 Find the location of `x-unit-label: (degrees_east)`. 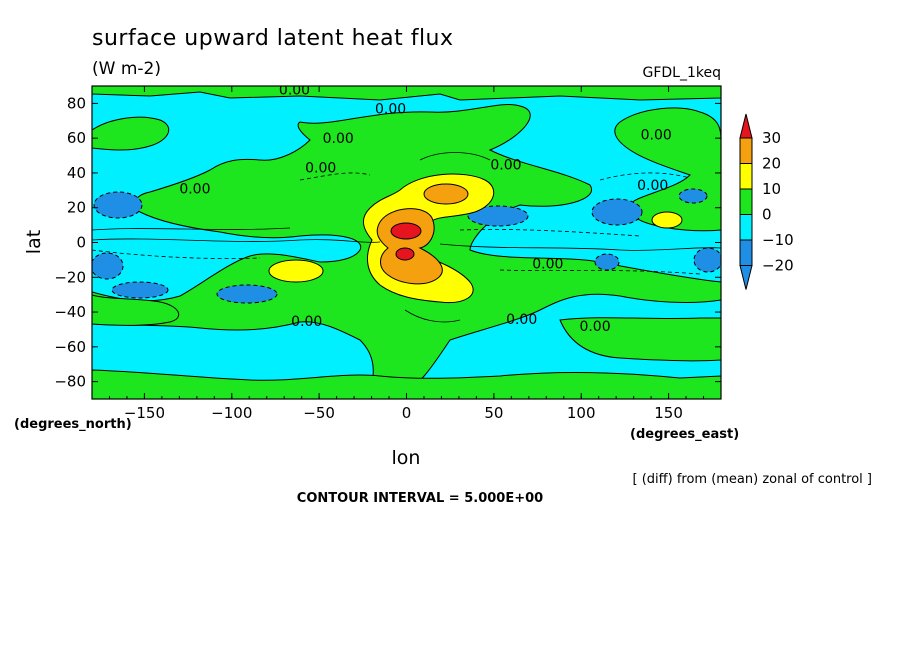

x-unit-label: (degrees_east) is located at coordinates (684, 434).